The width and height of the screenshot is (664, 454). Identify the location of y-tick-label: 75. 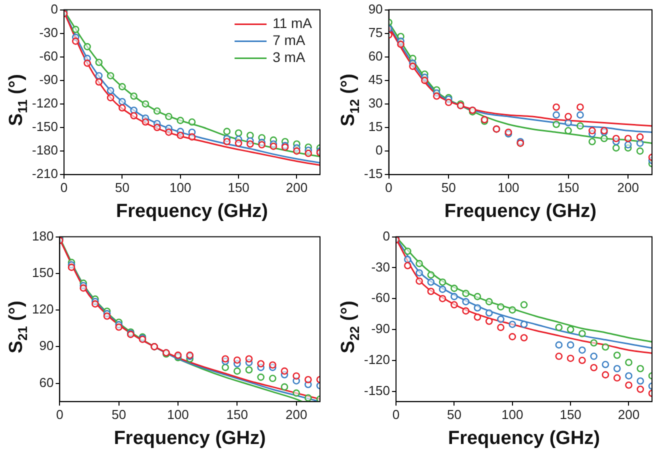
(375, 32).